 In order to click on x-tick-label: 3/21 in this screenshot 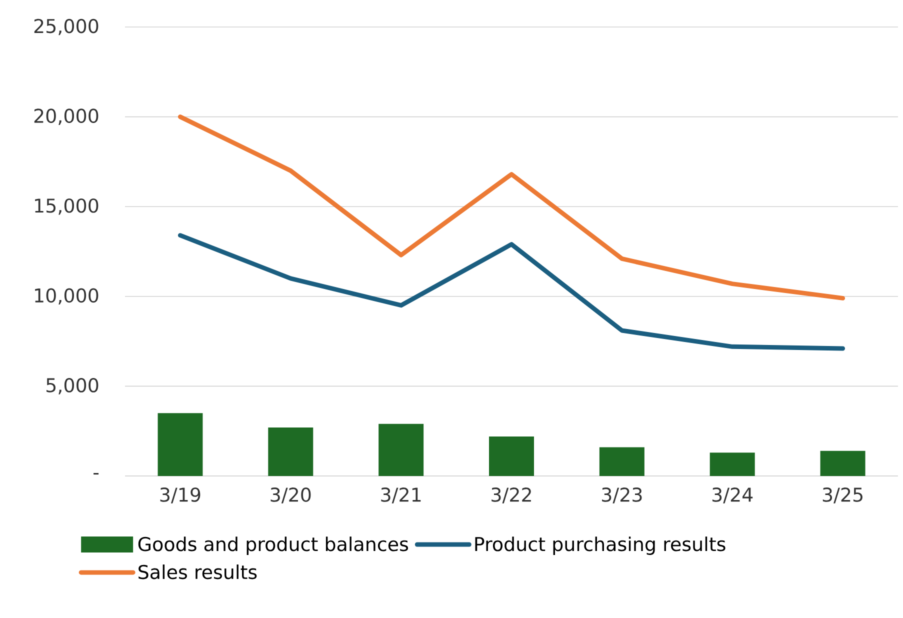, I will do `click(401, 496)`.